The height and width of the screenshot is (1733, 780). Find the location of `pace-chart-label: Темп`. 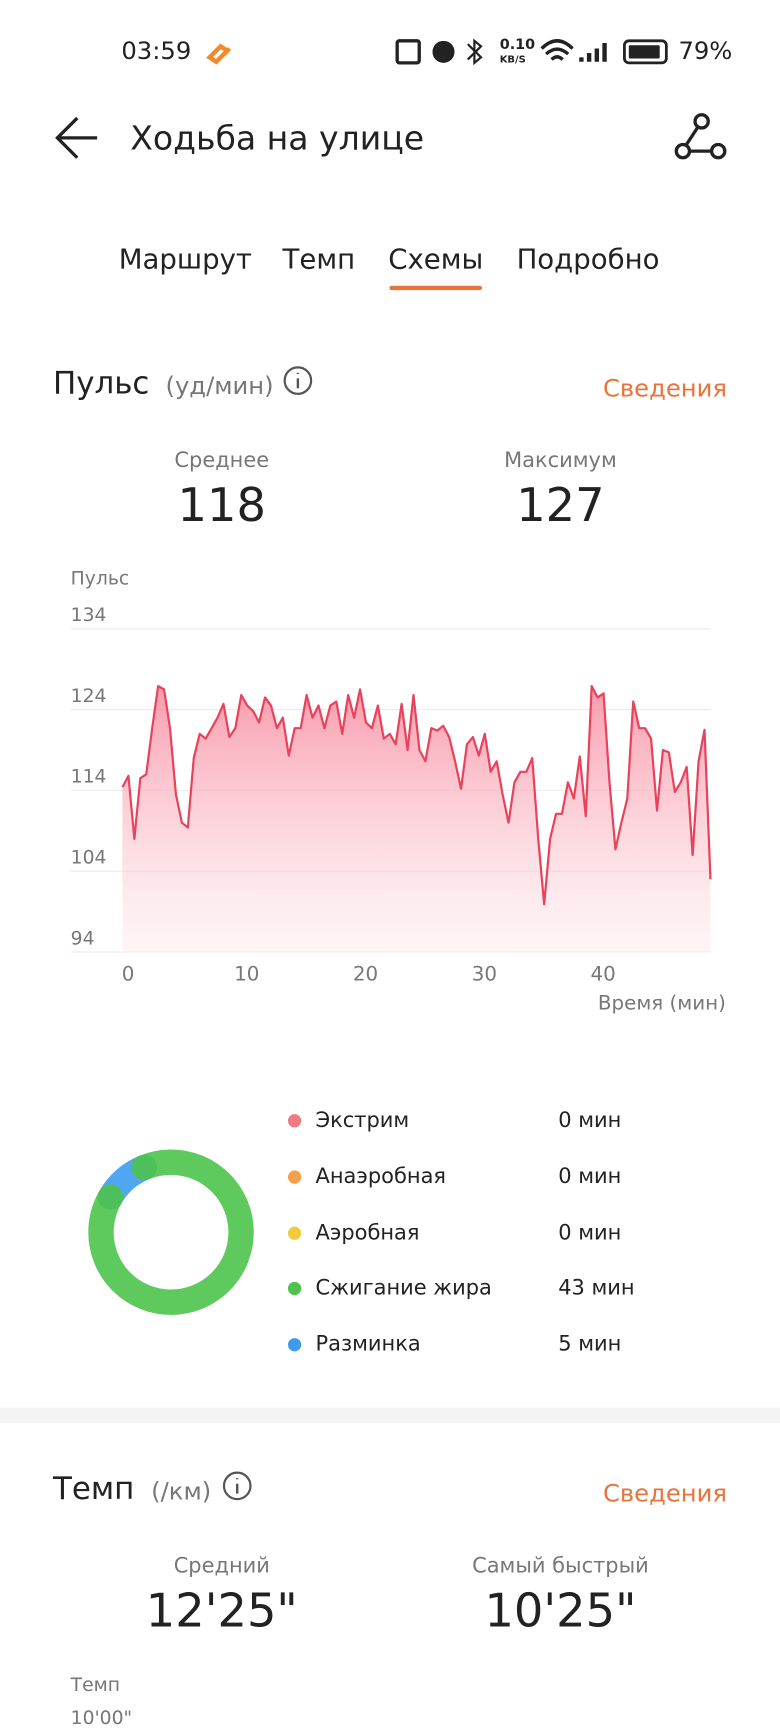

pace-chart-label: Темп is located at coordinates (95, 1685).